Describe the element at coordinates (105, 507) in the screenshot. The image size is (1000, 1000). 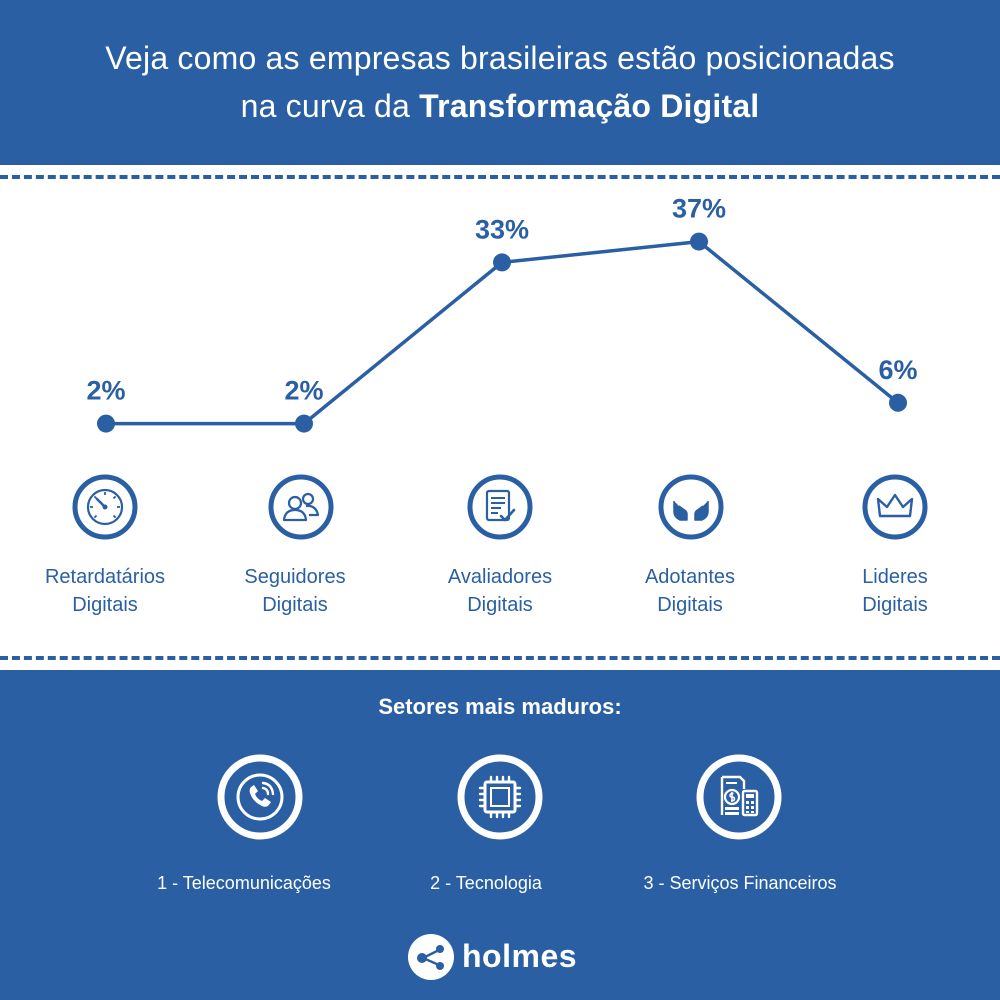
I see `speedometer-icon` at that location.